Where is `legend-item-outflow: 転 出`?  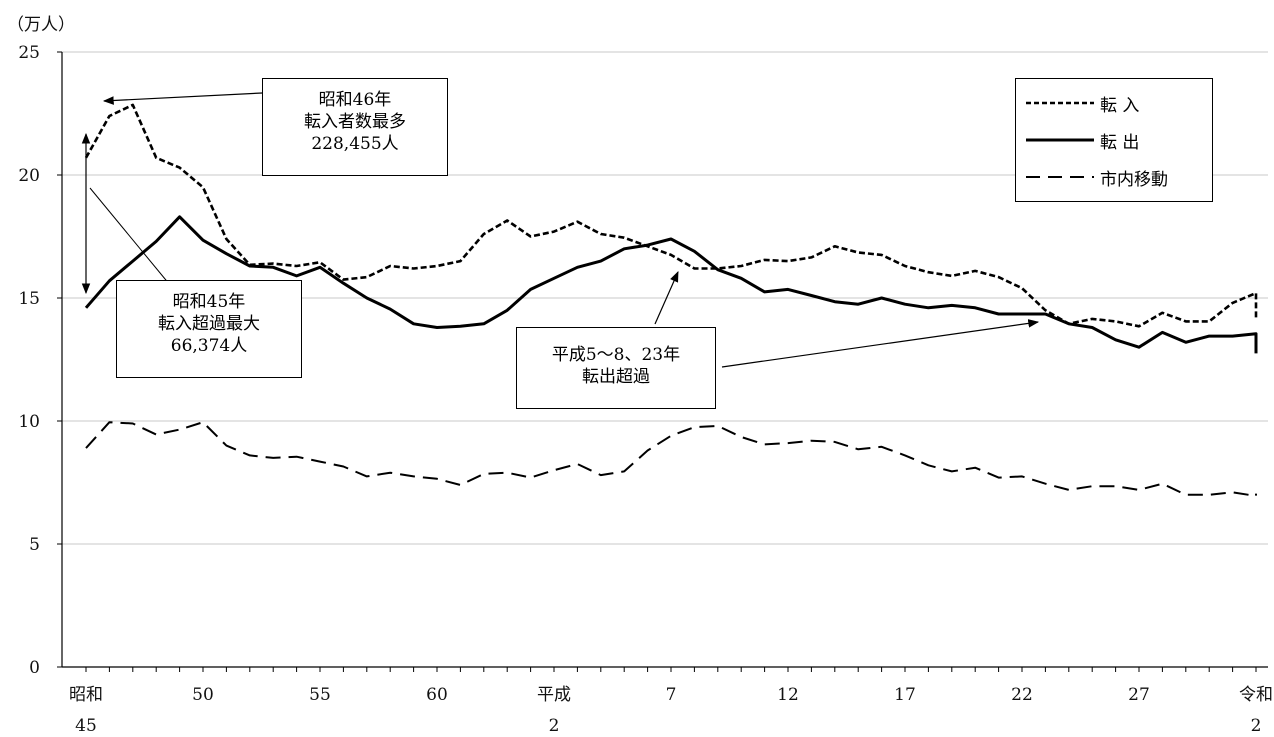 legend-item-outflow: 転 出 is located at coordinates (1083, 140).